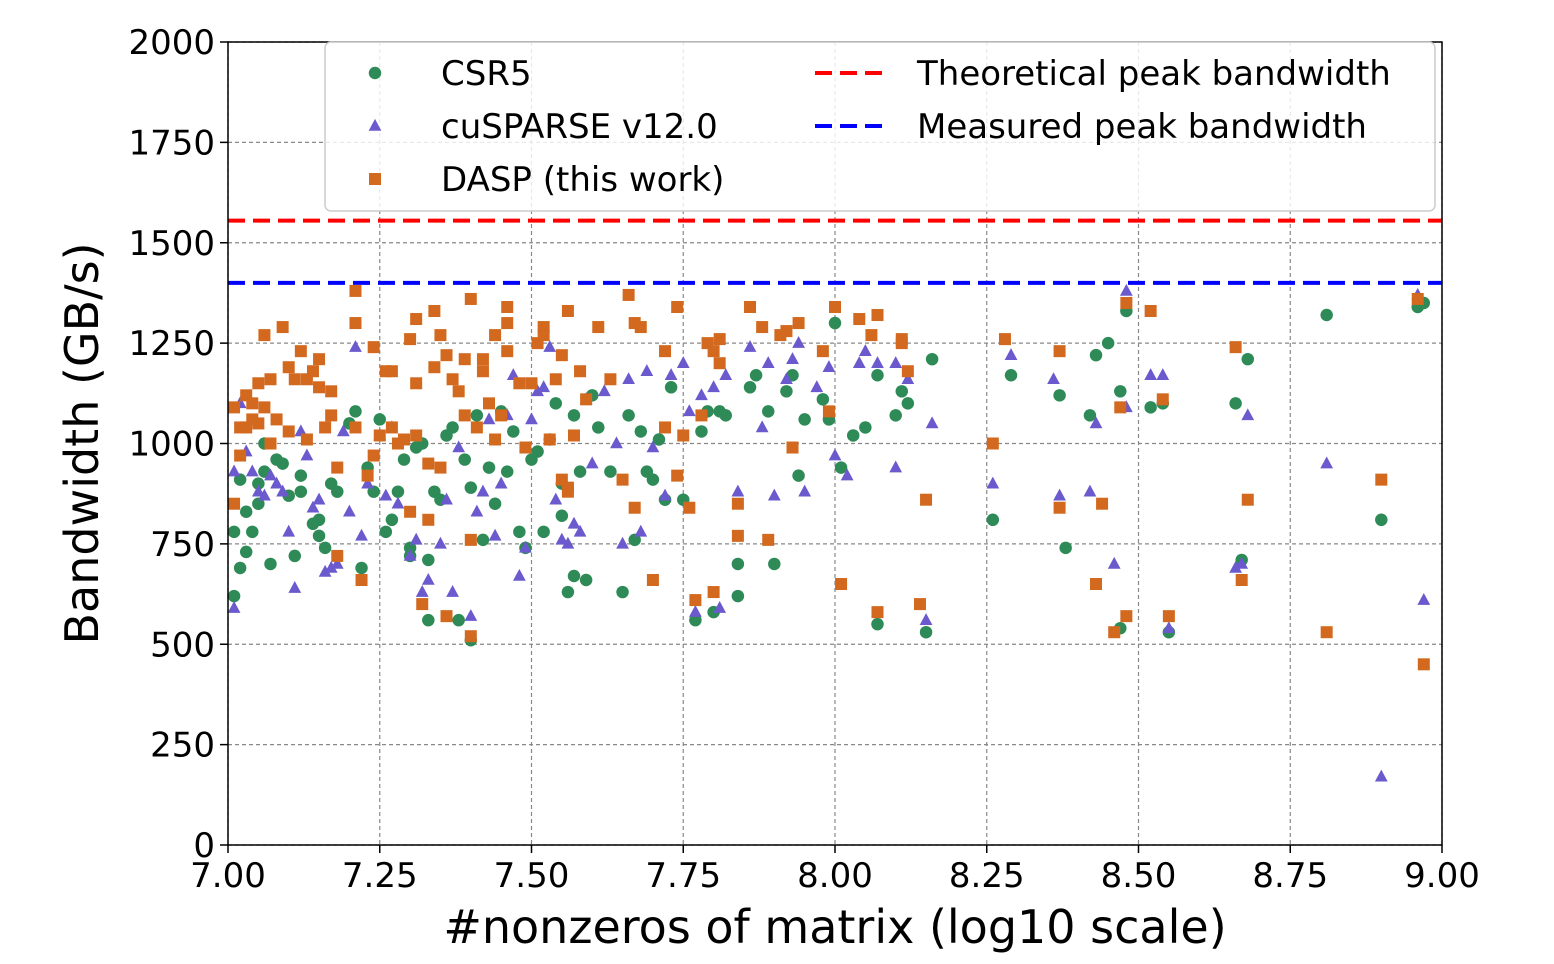  Describe the element at coordinates (1142, 127) in the screenshot. I see `legend-label: Measured peak bandwidth` at that location.